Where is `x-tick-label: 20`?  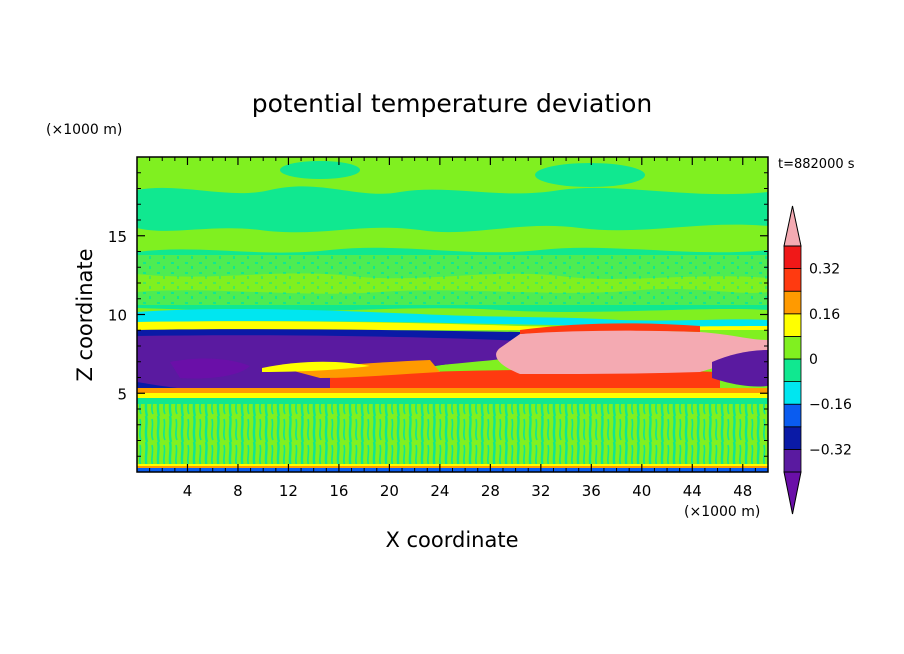 x-tick-label: 20 is located at coordinates (389, 491).